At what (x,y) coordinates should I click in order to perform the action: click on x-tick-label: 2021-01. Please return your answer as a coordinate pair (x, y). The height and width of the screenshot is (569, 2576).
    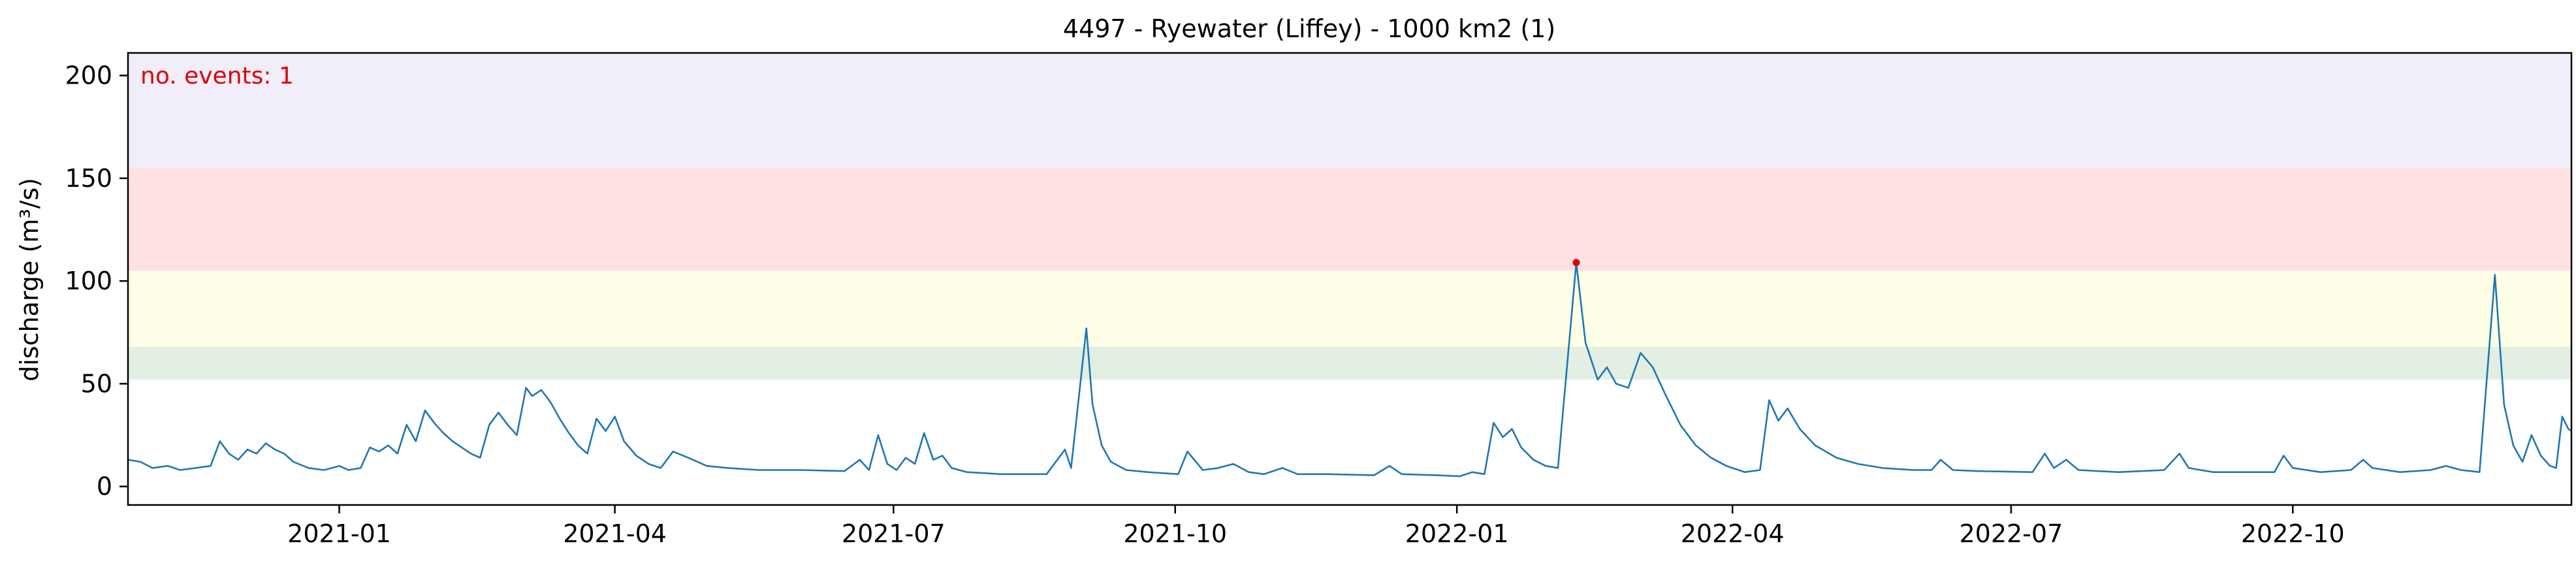
    Looking at the image, I should click on (339, 533).